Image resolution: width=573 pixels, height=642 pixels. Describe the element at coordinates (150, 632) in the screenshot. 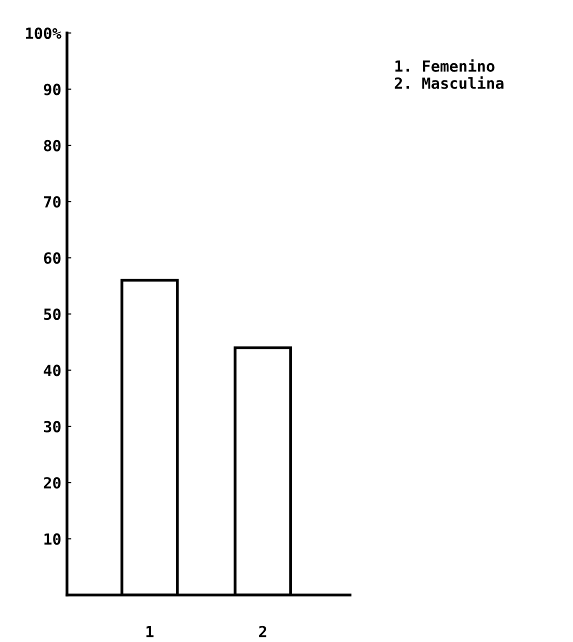

I see `x-tick-label: 1` at that location.